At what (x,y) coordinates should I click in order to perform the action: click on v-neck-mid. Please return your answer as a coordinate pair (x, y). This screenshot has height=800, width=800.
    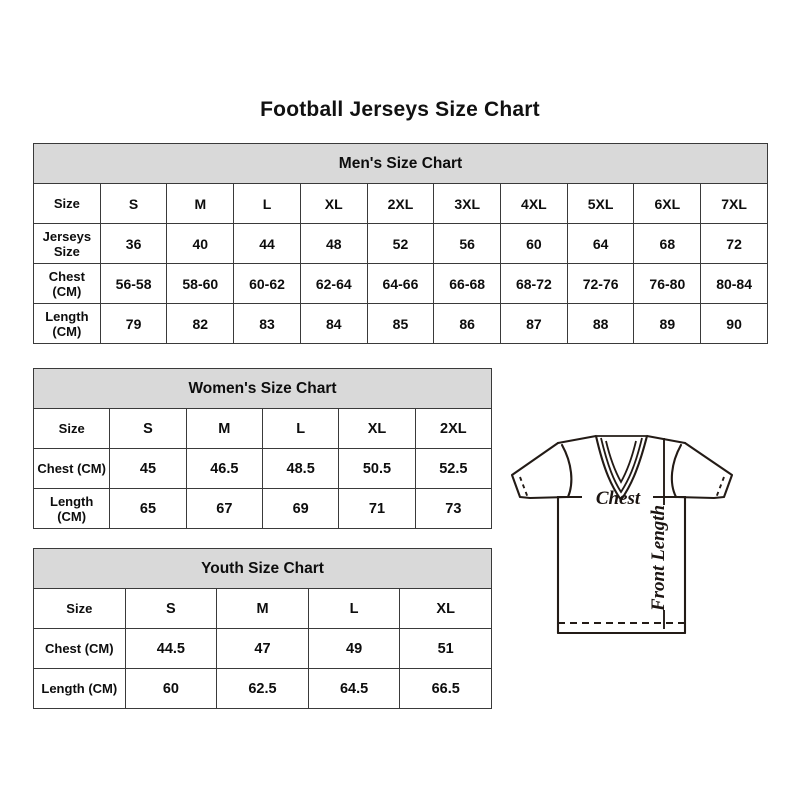
    Looking at the image, I should click on (621, 465).